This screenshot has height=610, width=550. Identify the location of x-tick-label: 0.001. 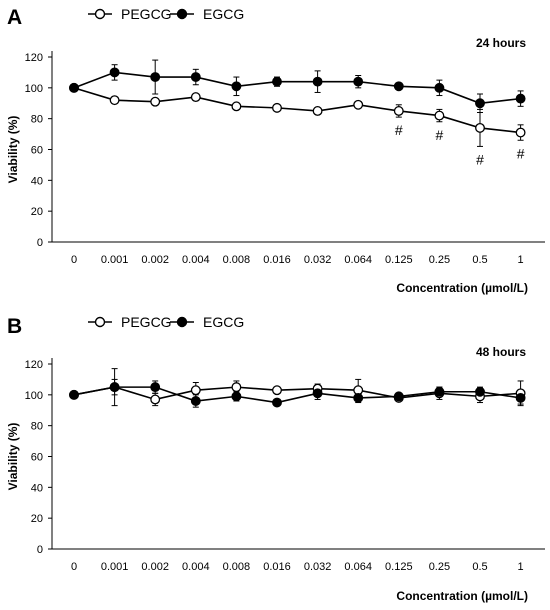
(115, 260).